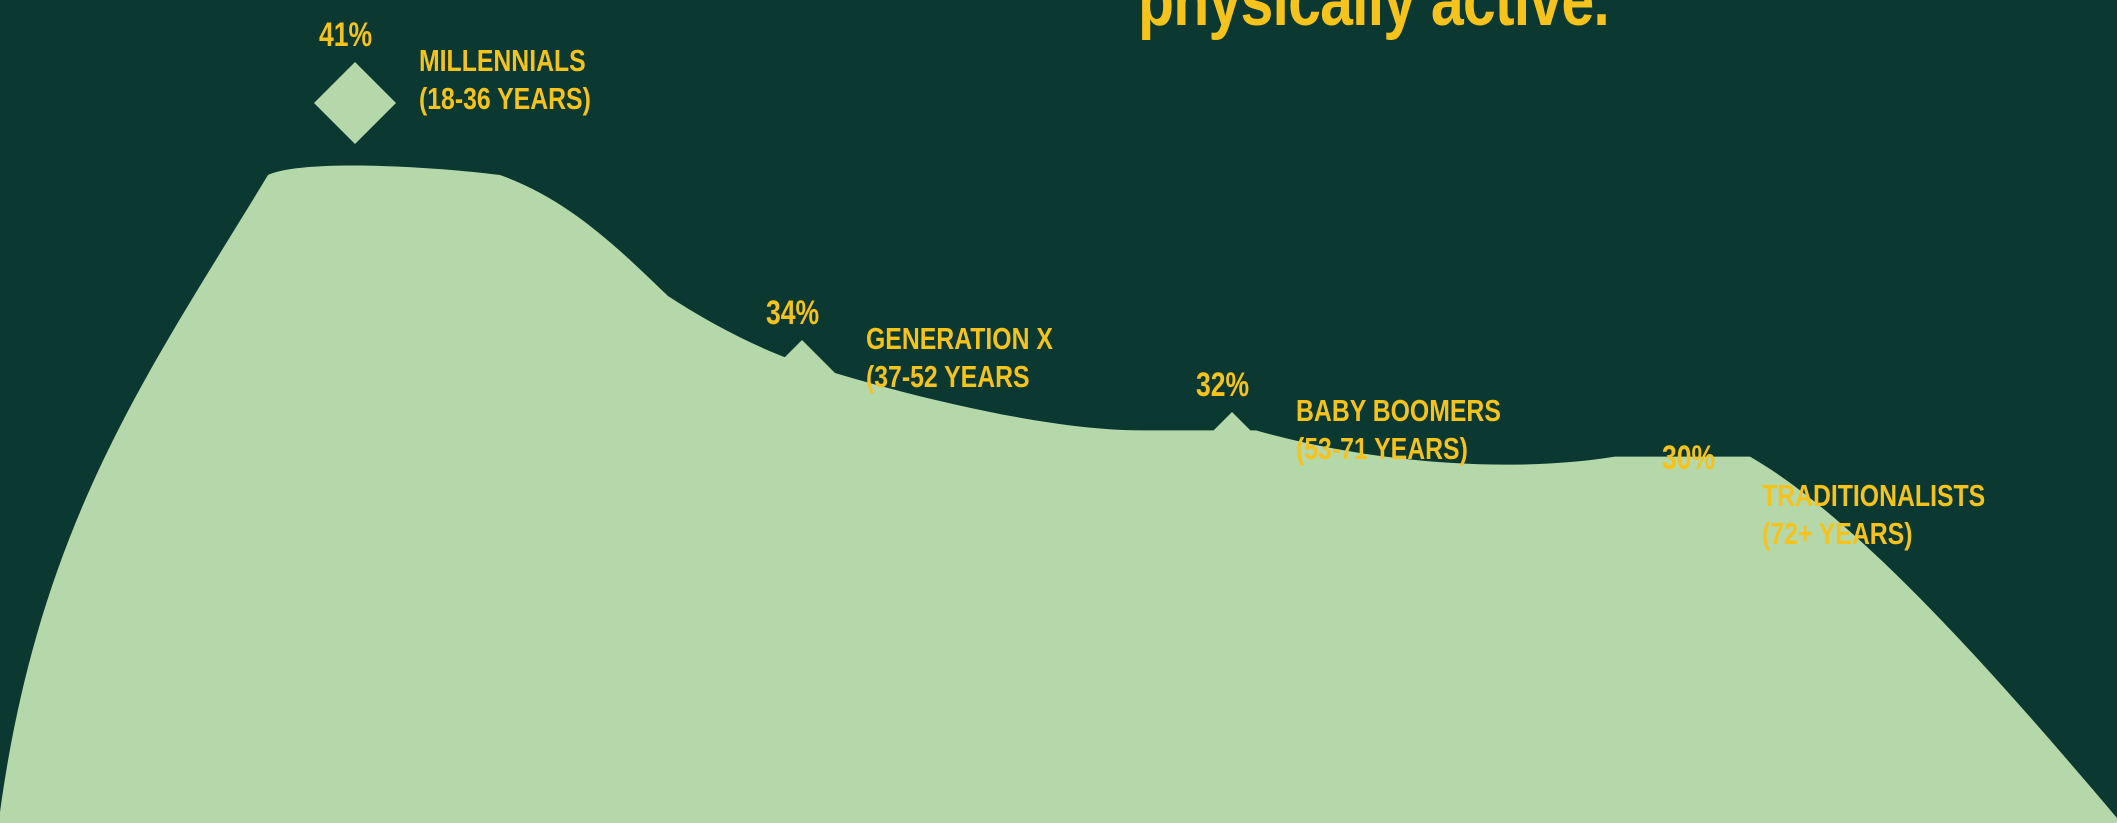 This screenshot has height=823, width=2117. Describe the element at coordinates (505, 80) in the screenshot. I see `category-label: MILLENNIALS (18-36 YEARS)` at that location.